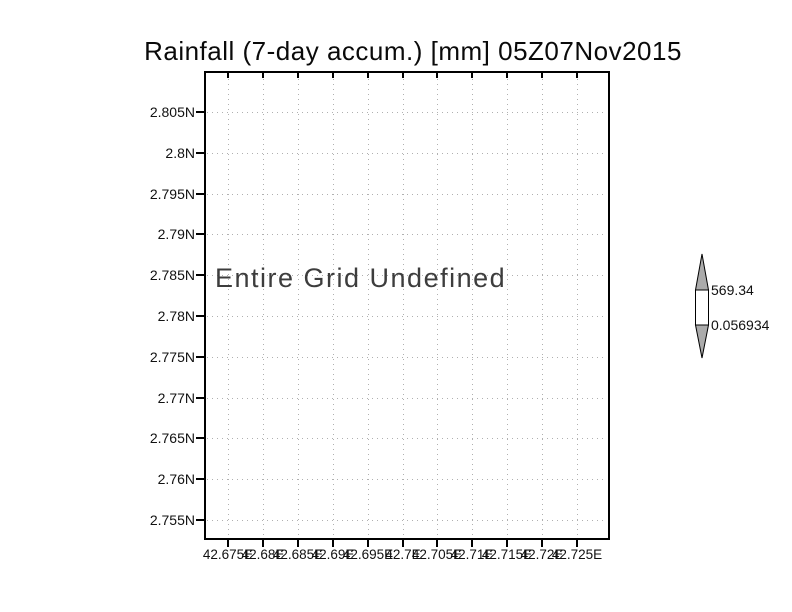 The image size is (792, 612). Describe the element at coordinates (542, 554) in the screenshot. I see `x-tick-label: 42.72E` at that location.